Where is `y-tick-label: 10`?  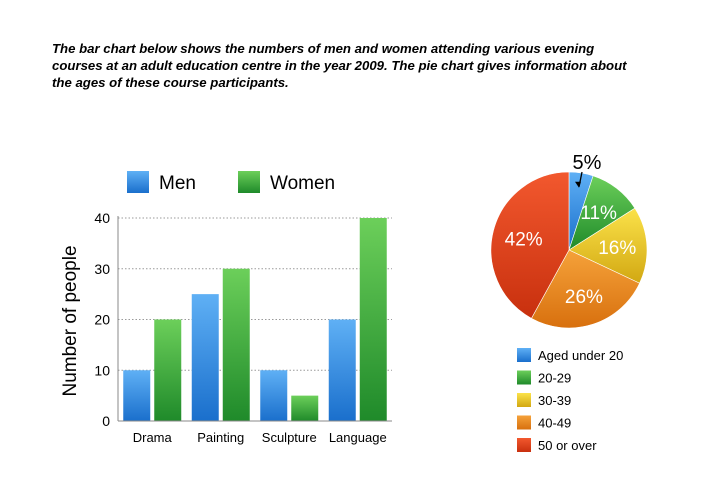 y-tick-label: 10 is located at coordinates (102, 370).